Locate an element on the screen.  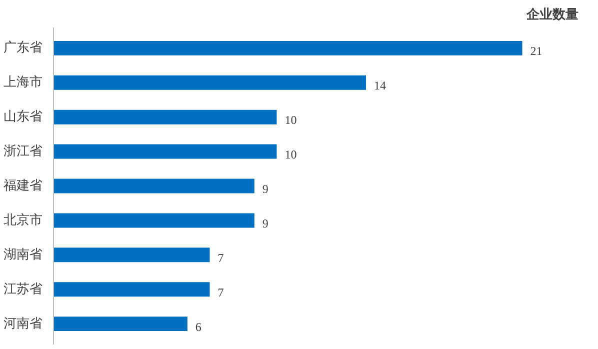
data-label: 14 is located at coordinates (380, 85).